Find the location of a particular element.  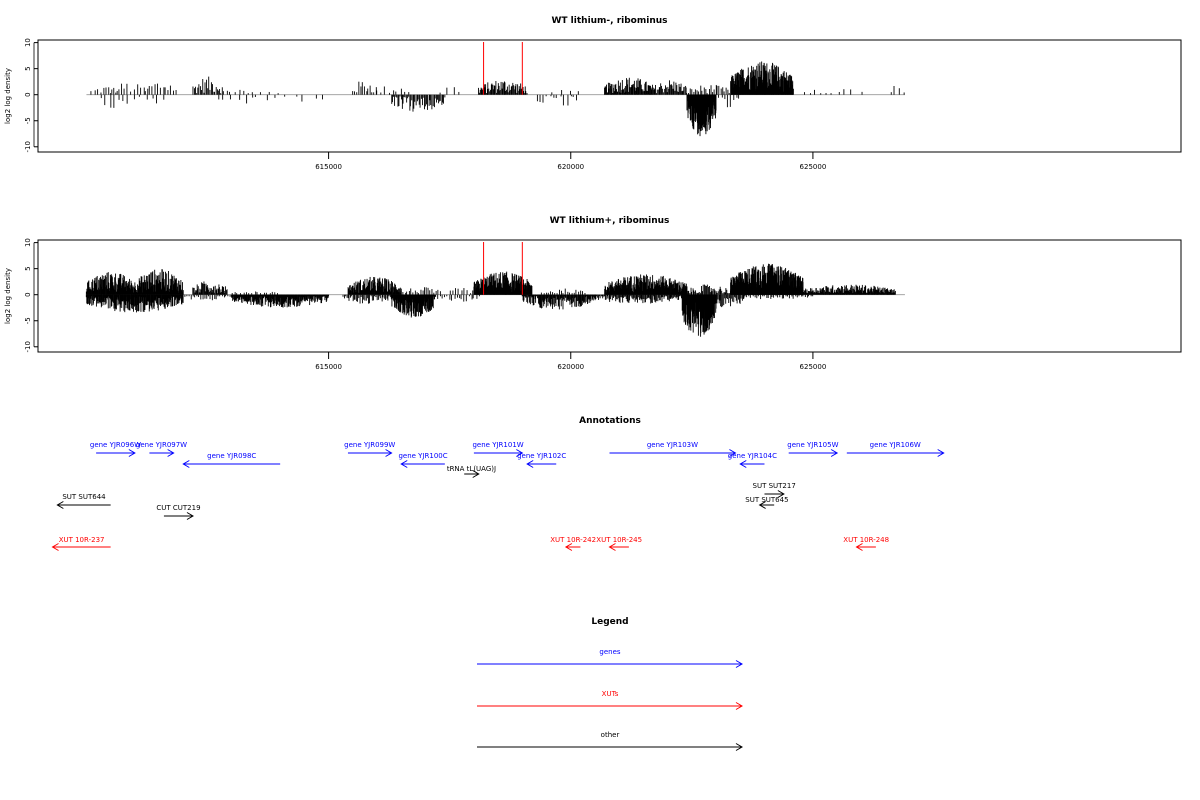

legend-layer: genes XUTs other is located at coordinates (610, 699).